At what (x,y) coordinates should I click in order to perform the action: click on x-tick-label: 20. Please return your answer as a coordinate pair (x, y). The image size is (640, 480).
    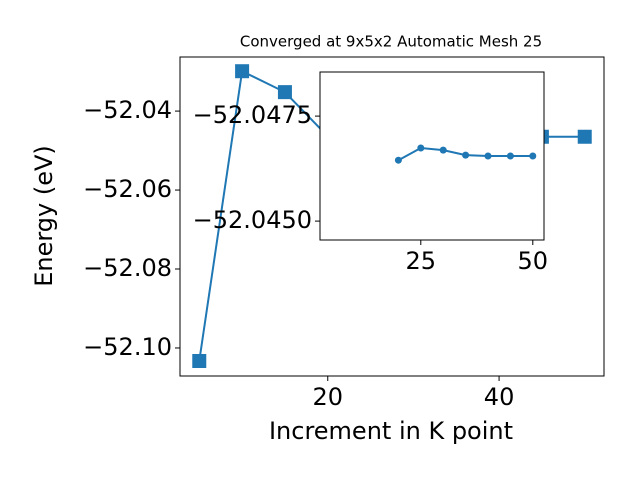
    Looking at the image, I should click on (327, 397).